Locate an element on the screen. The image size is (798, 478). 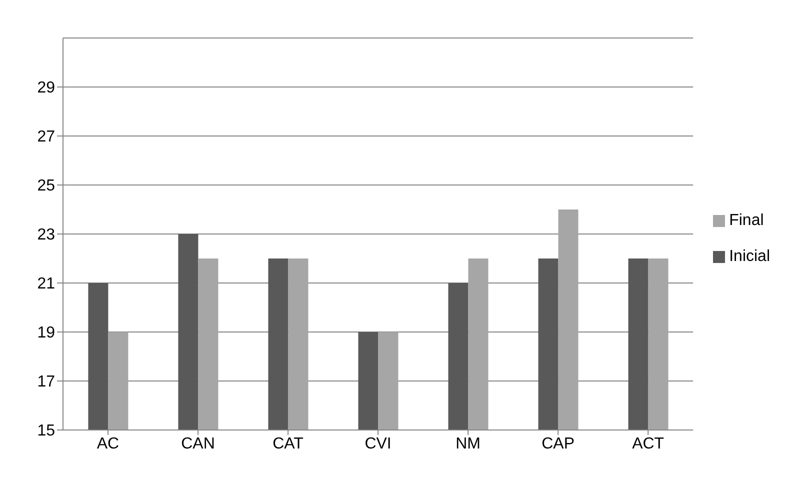
y-tick-label: 27 is located at coordinates (46, 137).